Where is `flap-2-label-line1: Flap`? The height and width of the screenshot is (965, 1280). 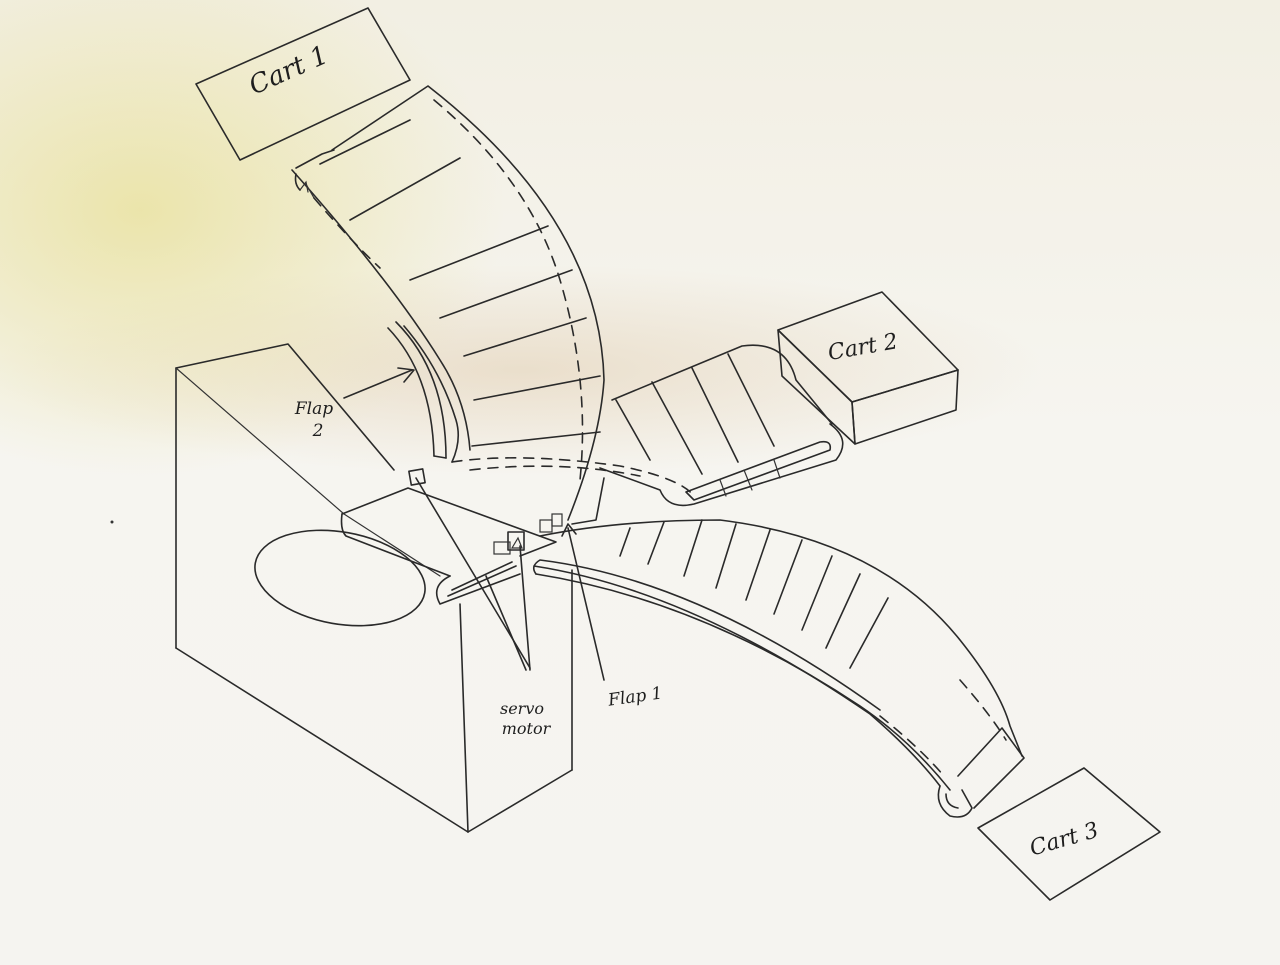
flap-2-label-line1: Flap is located at coordinates (313, 409).